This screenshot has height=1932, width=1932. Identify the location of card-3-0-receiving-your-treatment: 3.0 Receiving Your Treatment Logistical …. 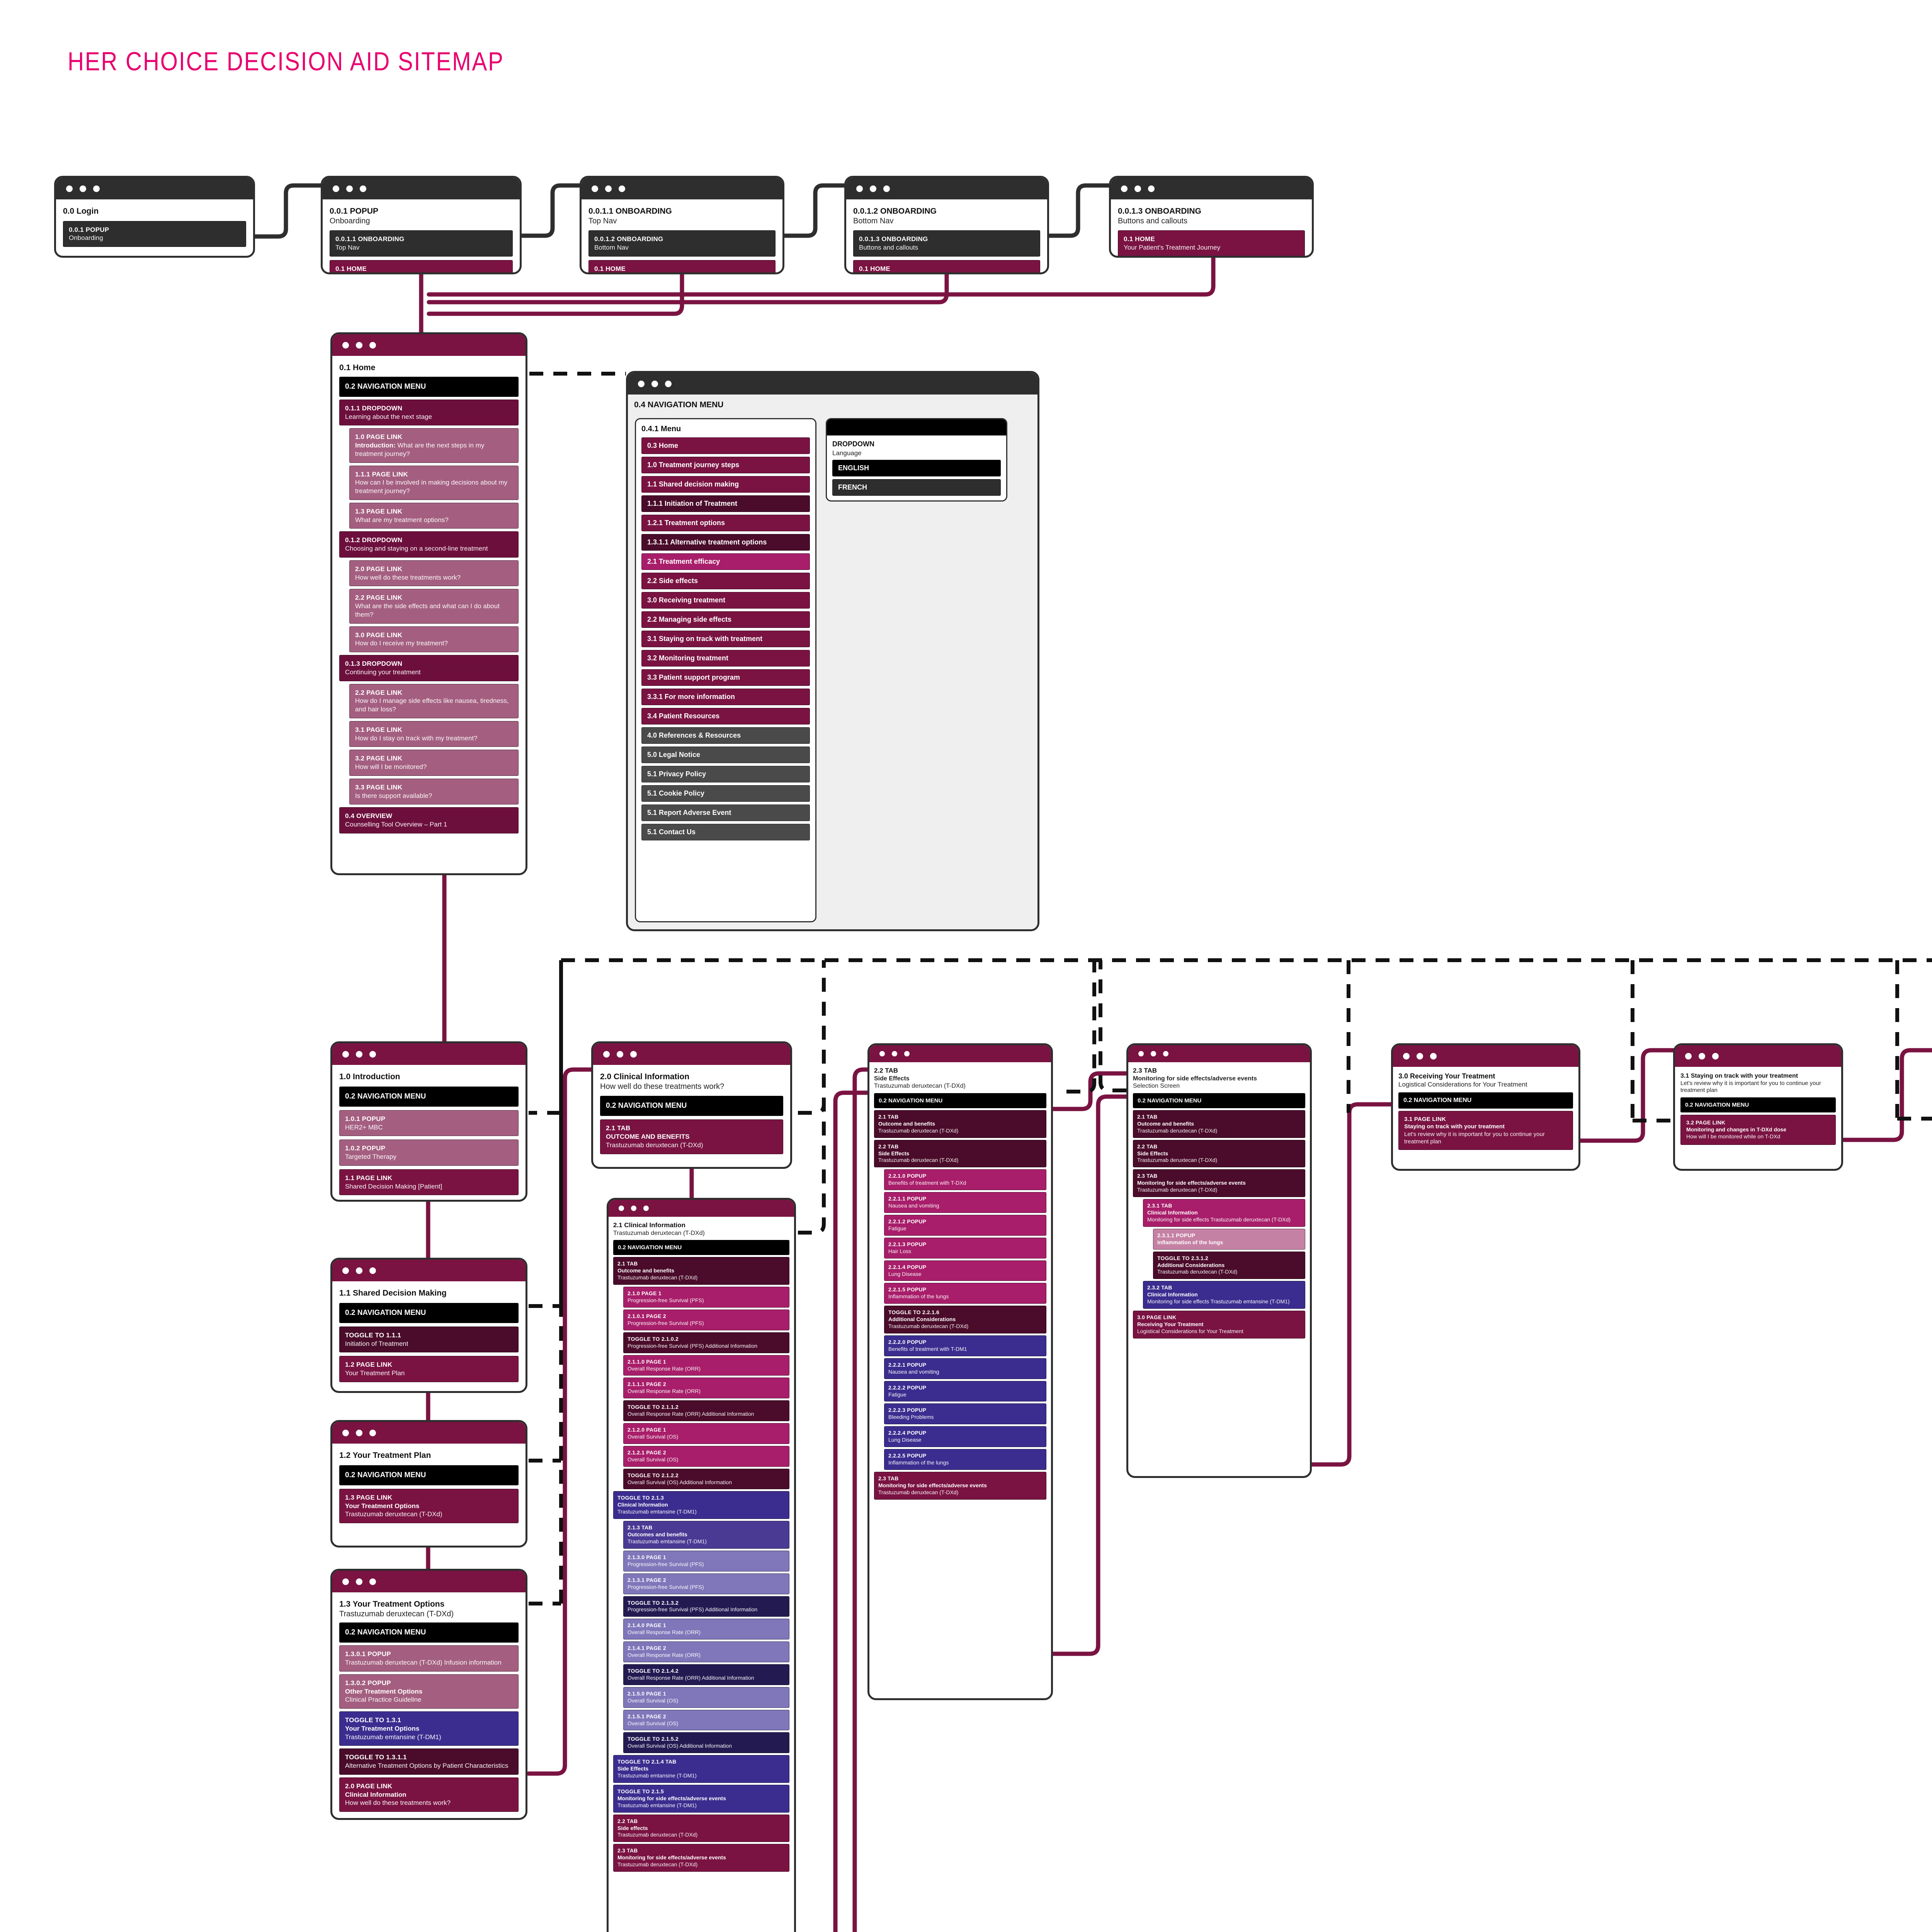
(1485, 1107).